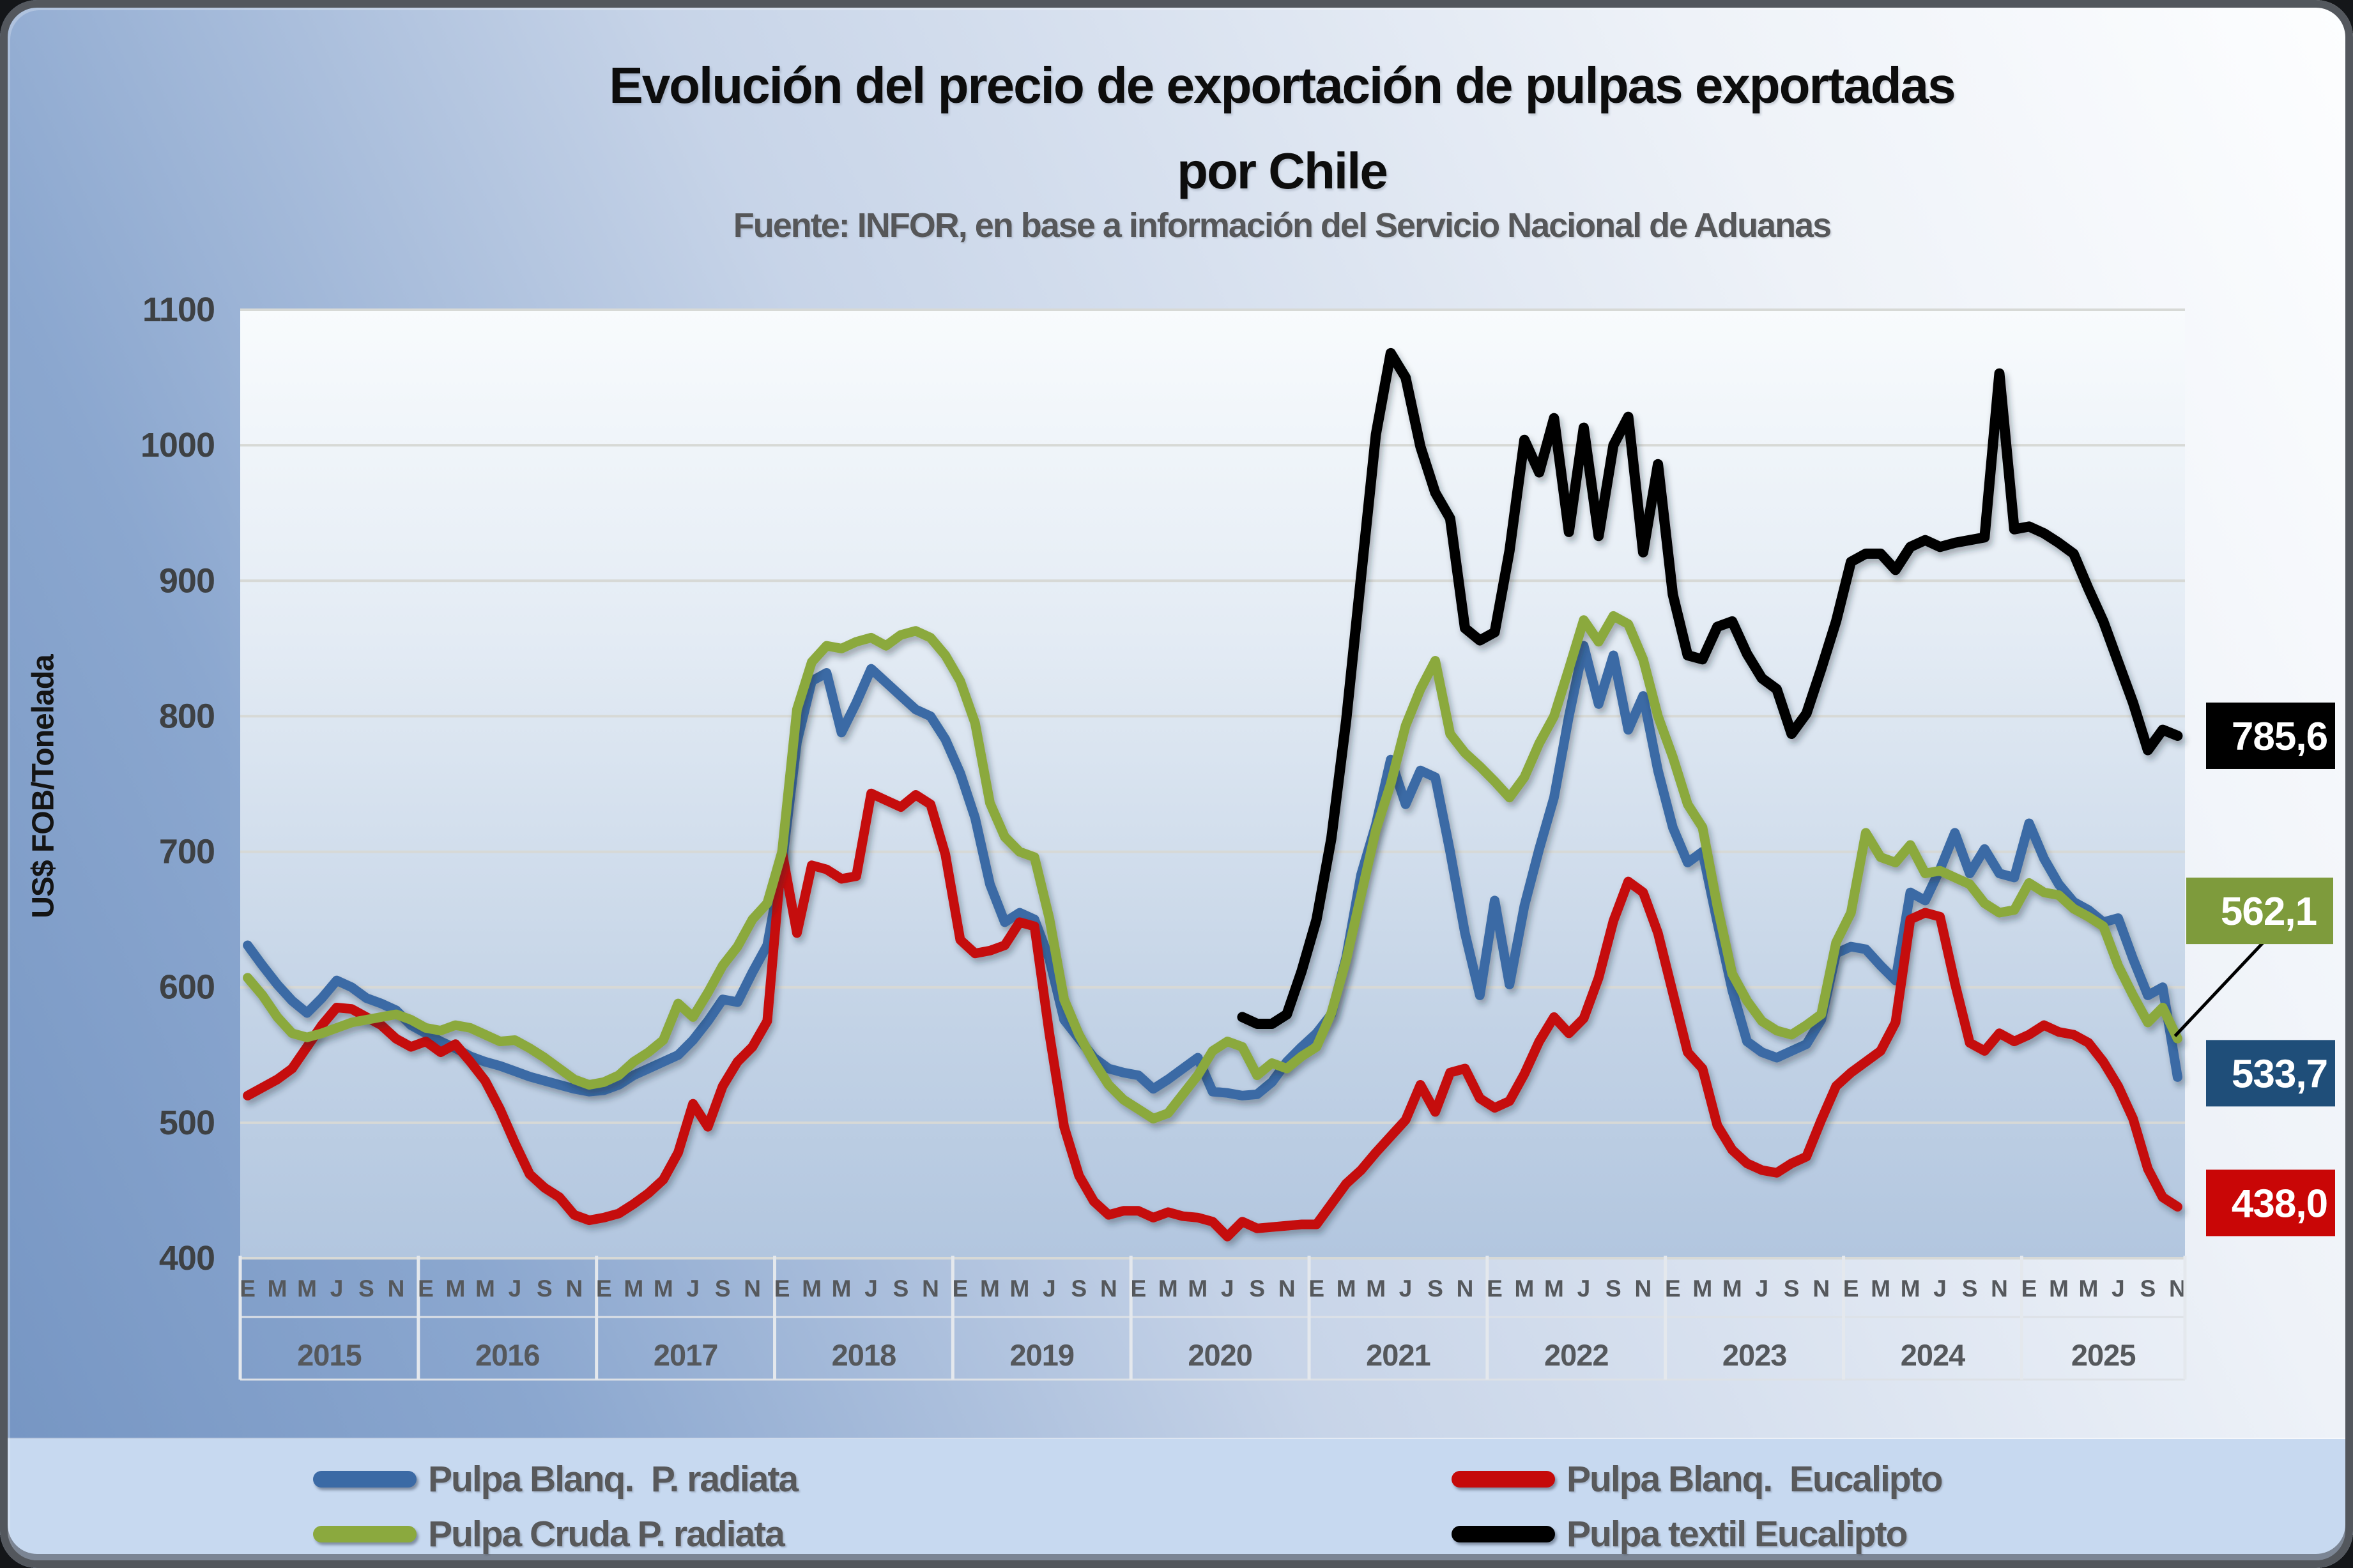 The height and width of the screenshot is (1568, 2353). What do you see at coordinates (990, 1288) in the screenshot?
I see `month-tick-2019-1: M` at bounding box center [990, 1288].